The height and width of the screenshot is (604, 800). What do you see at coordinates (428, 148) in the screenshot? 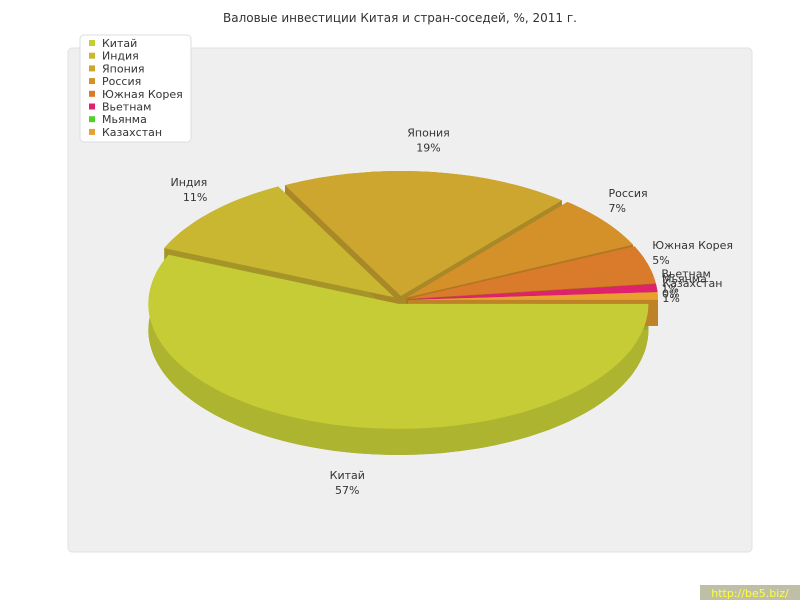
I see `value-label: 19%` at bounding box center [428, 148].